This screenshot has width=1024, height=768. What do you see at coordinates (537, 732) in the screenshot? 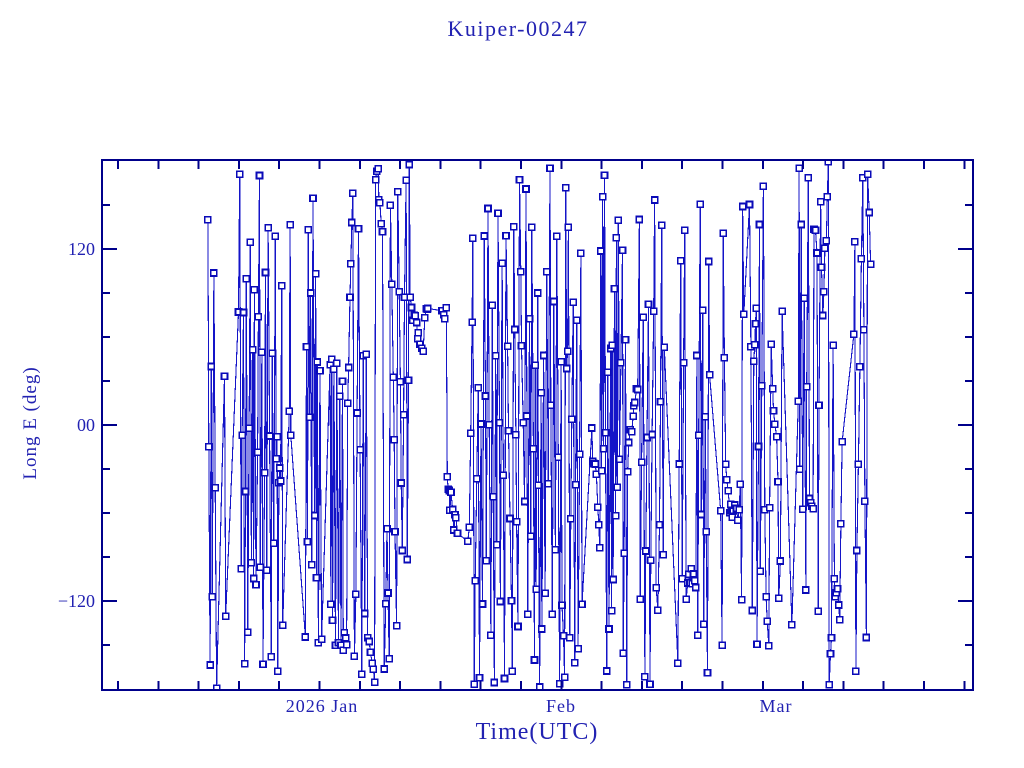
I see `x-axis-title: Time(UTC)` at bounding box center [537, 732].